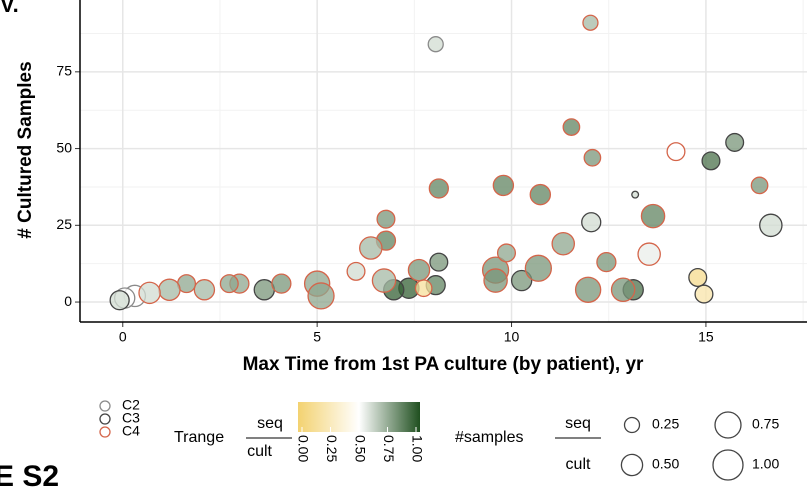  Describe the element at coordinates (29, 475) in the screenshot. I see `figure-fragment: E S2` at that location.